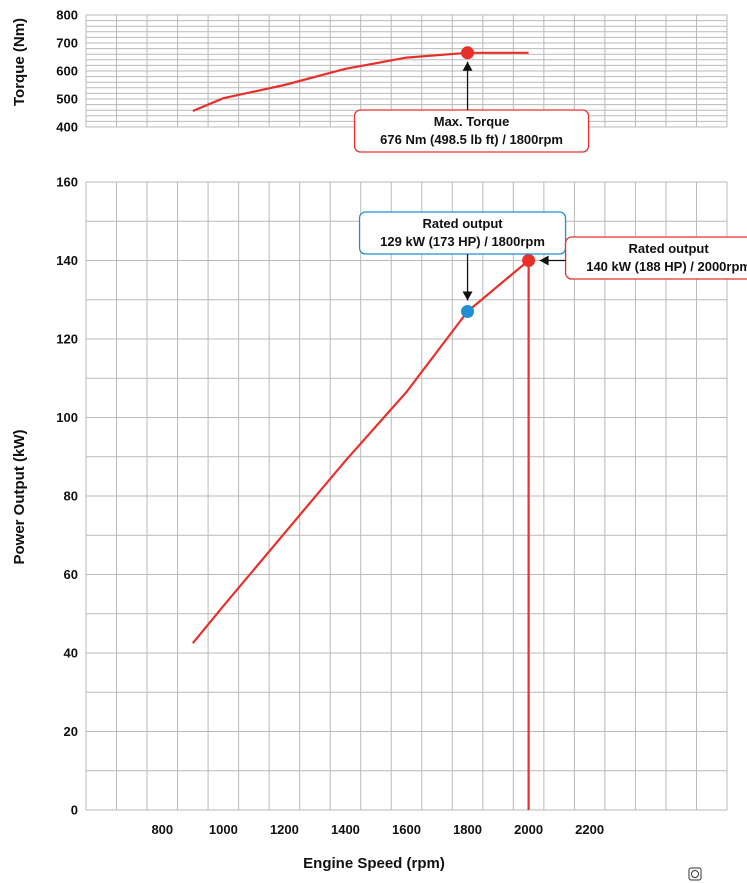 This screenshot has width=747, height=883. What do you see at coordinates (528, 829) in the screenshot?
I see `x-tick-label: 2000` at bounding box center [528, 829].